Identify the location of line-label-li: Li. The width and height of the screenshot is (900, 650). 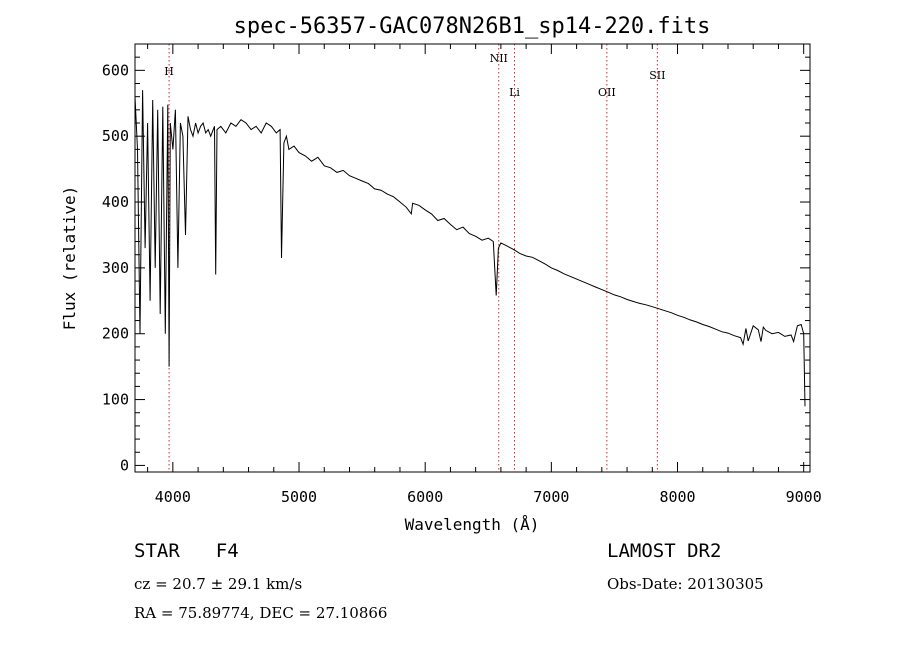
(514, 92).